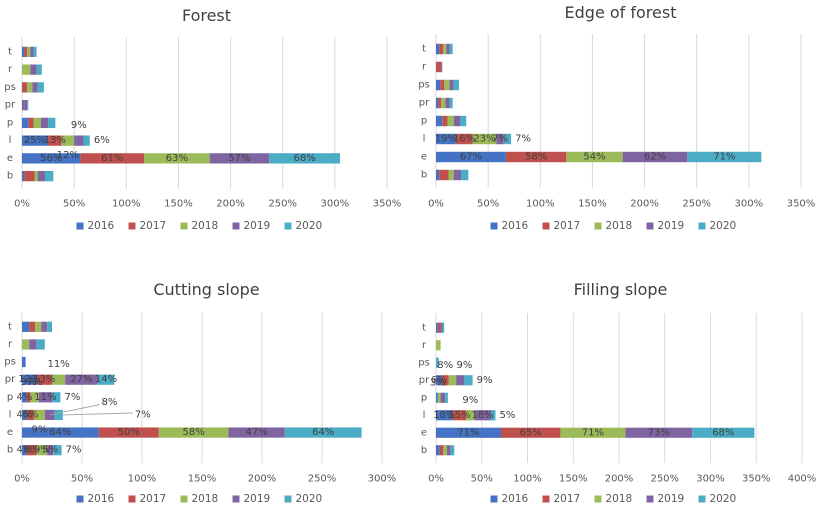  I want to click on data-label: 15%, so click(459, 415).